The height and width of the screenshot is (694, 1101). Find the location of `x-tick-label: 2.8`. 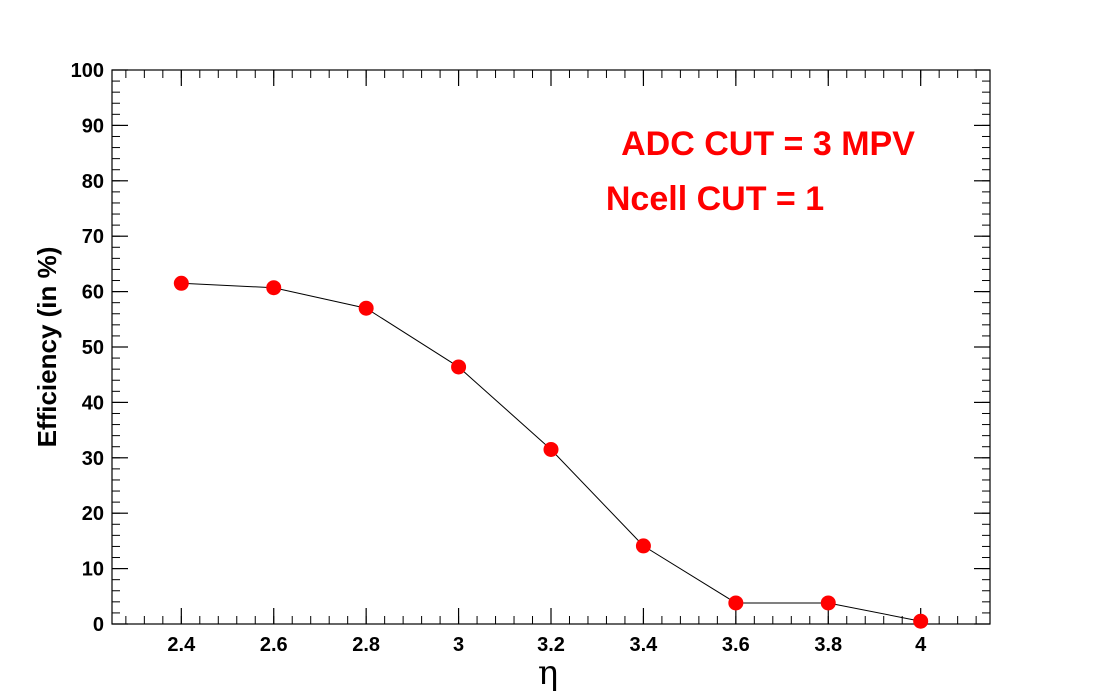

x-tick-label: 2.8 is located at coordinates (366, 645).